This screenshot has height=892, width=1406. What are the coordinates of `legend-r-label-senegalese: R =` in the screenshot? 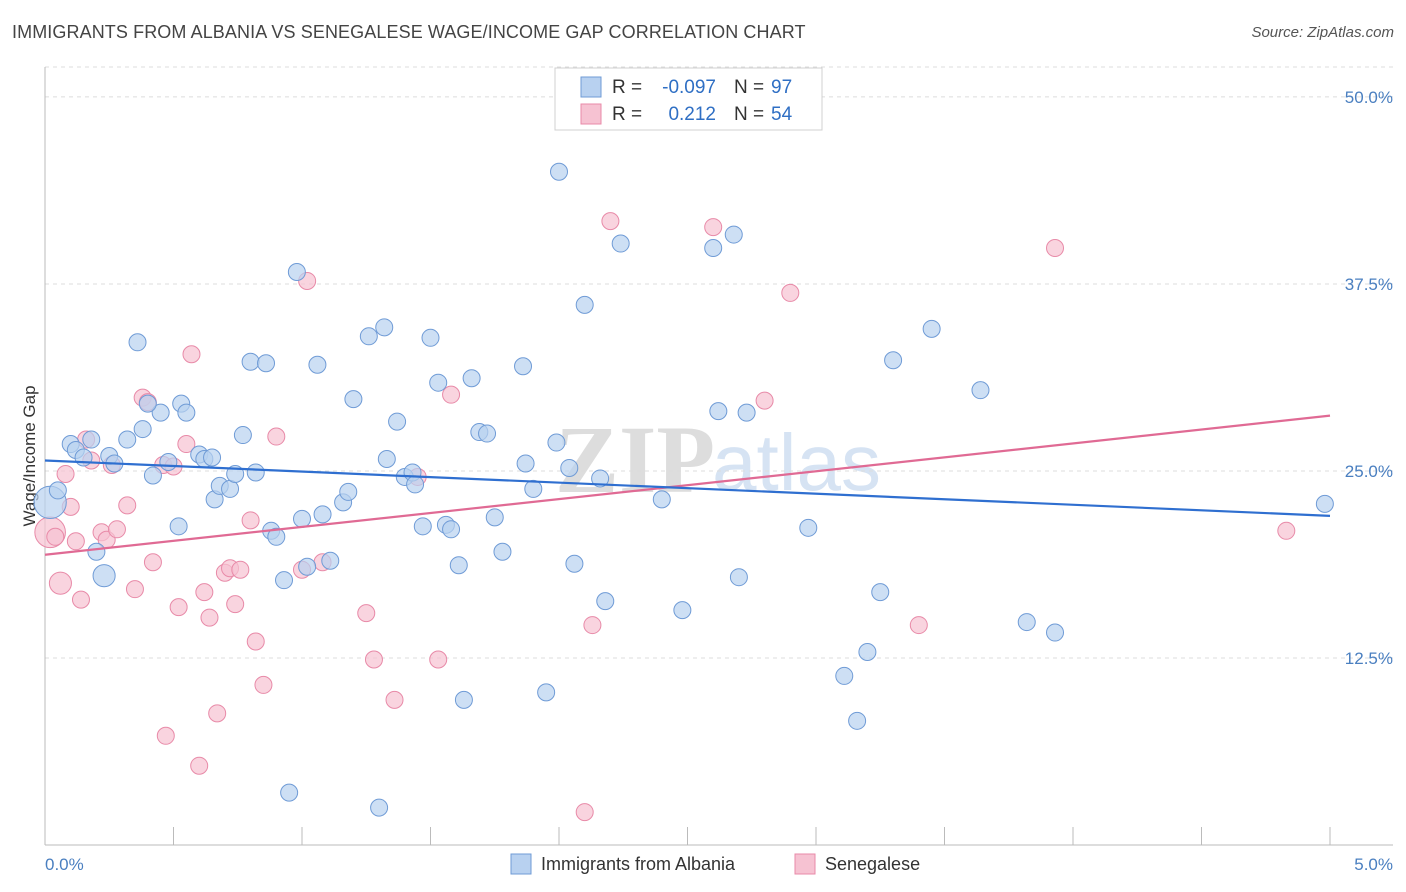 It's located at (627, 114).